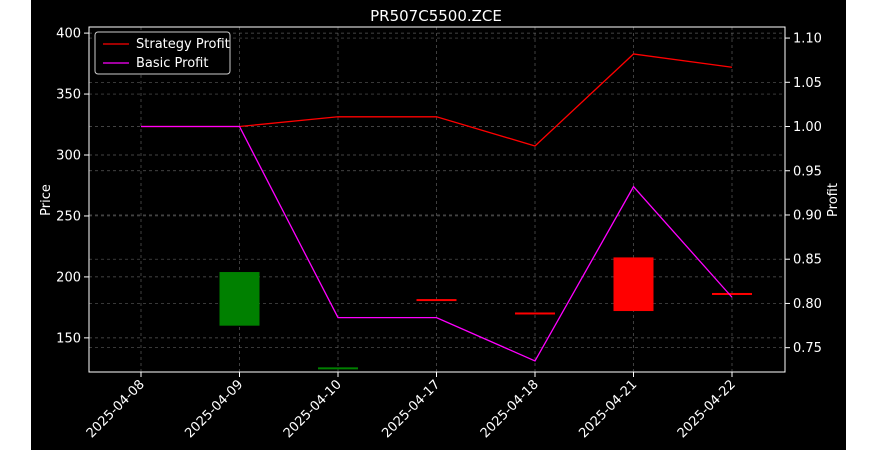 The image size is (878, 450). What do you see at coordinates (68, 338) in the screenshot?
I see `y-tick-label: 150` at bounding box center [68, 338].